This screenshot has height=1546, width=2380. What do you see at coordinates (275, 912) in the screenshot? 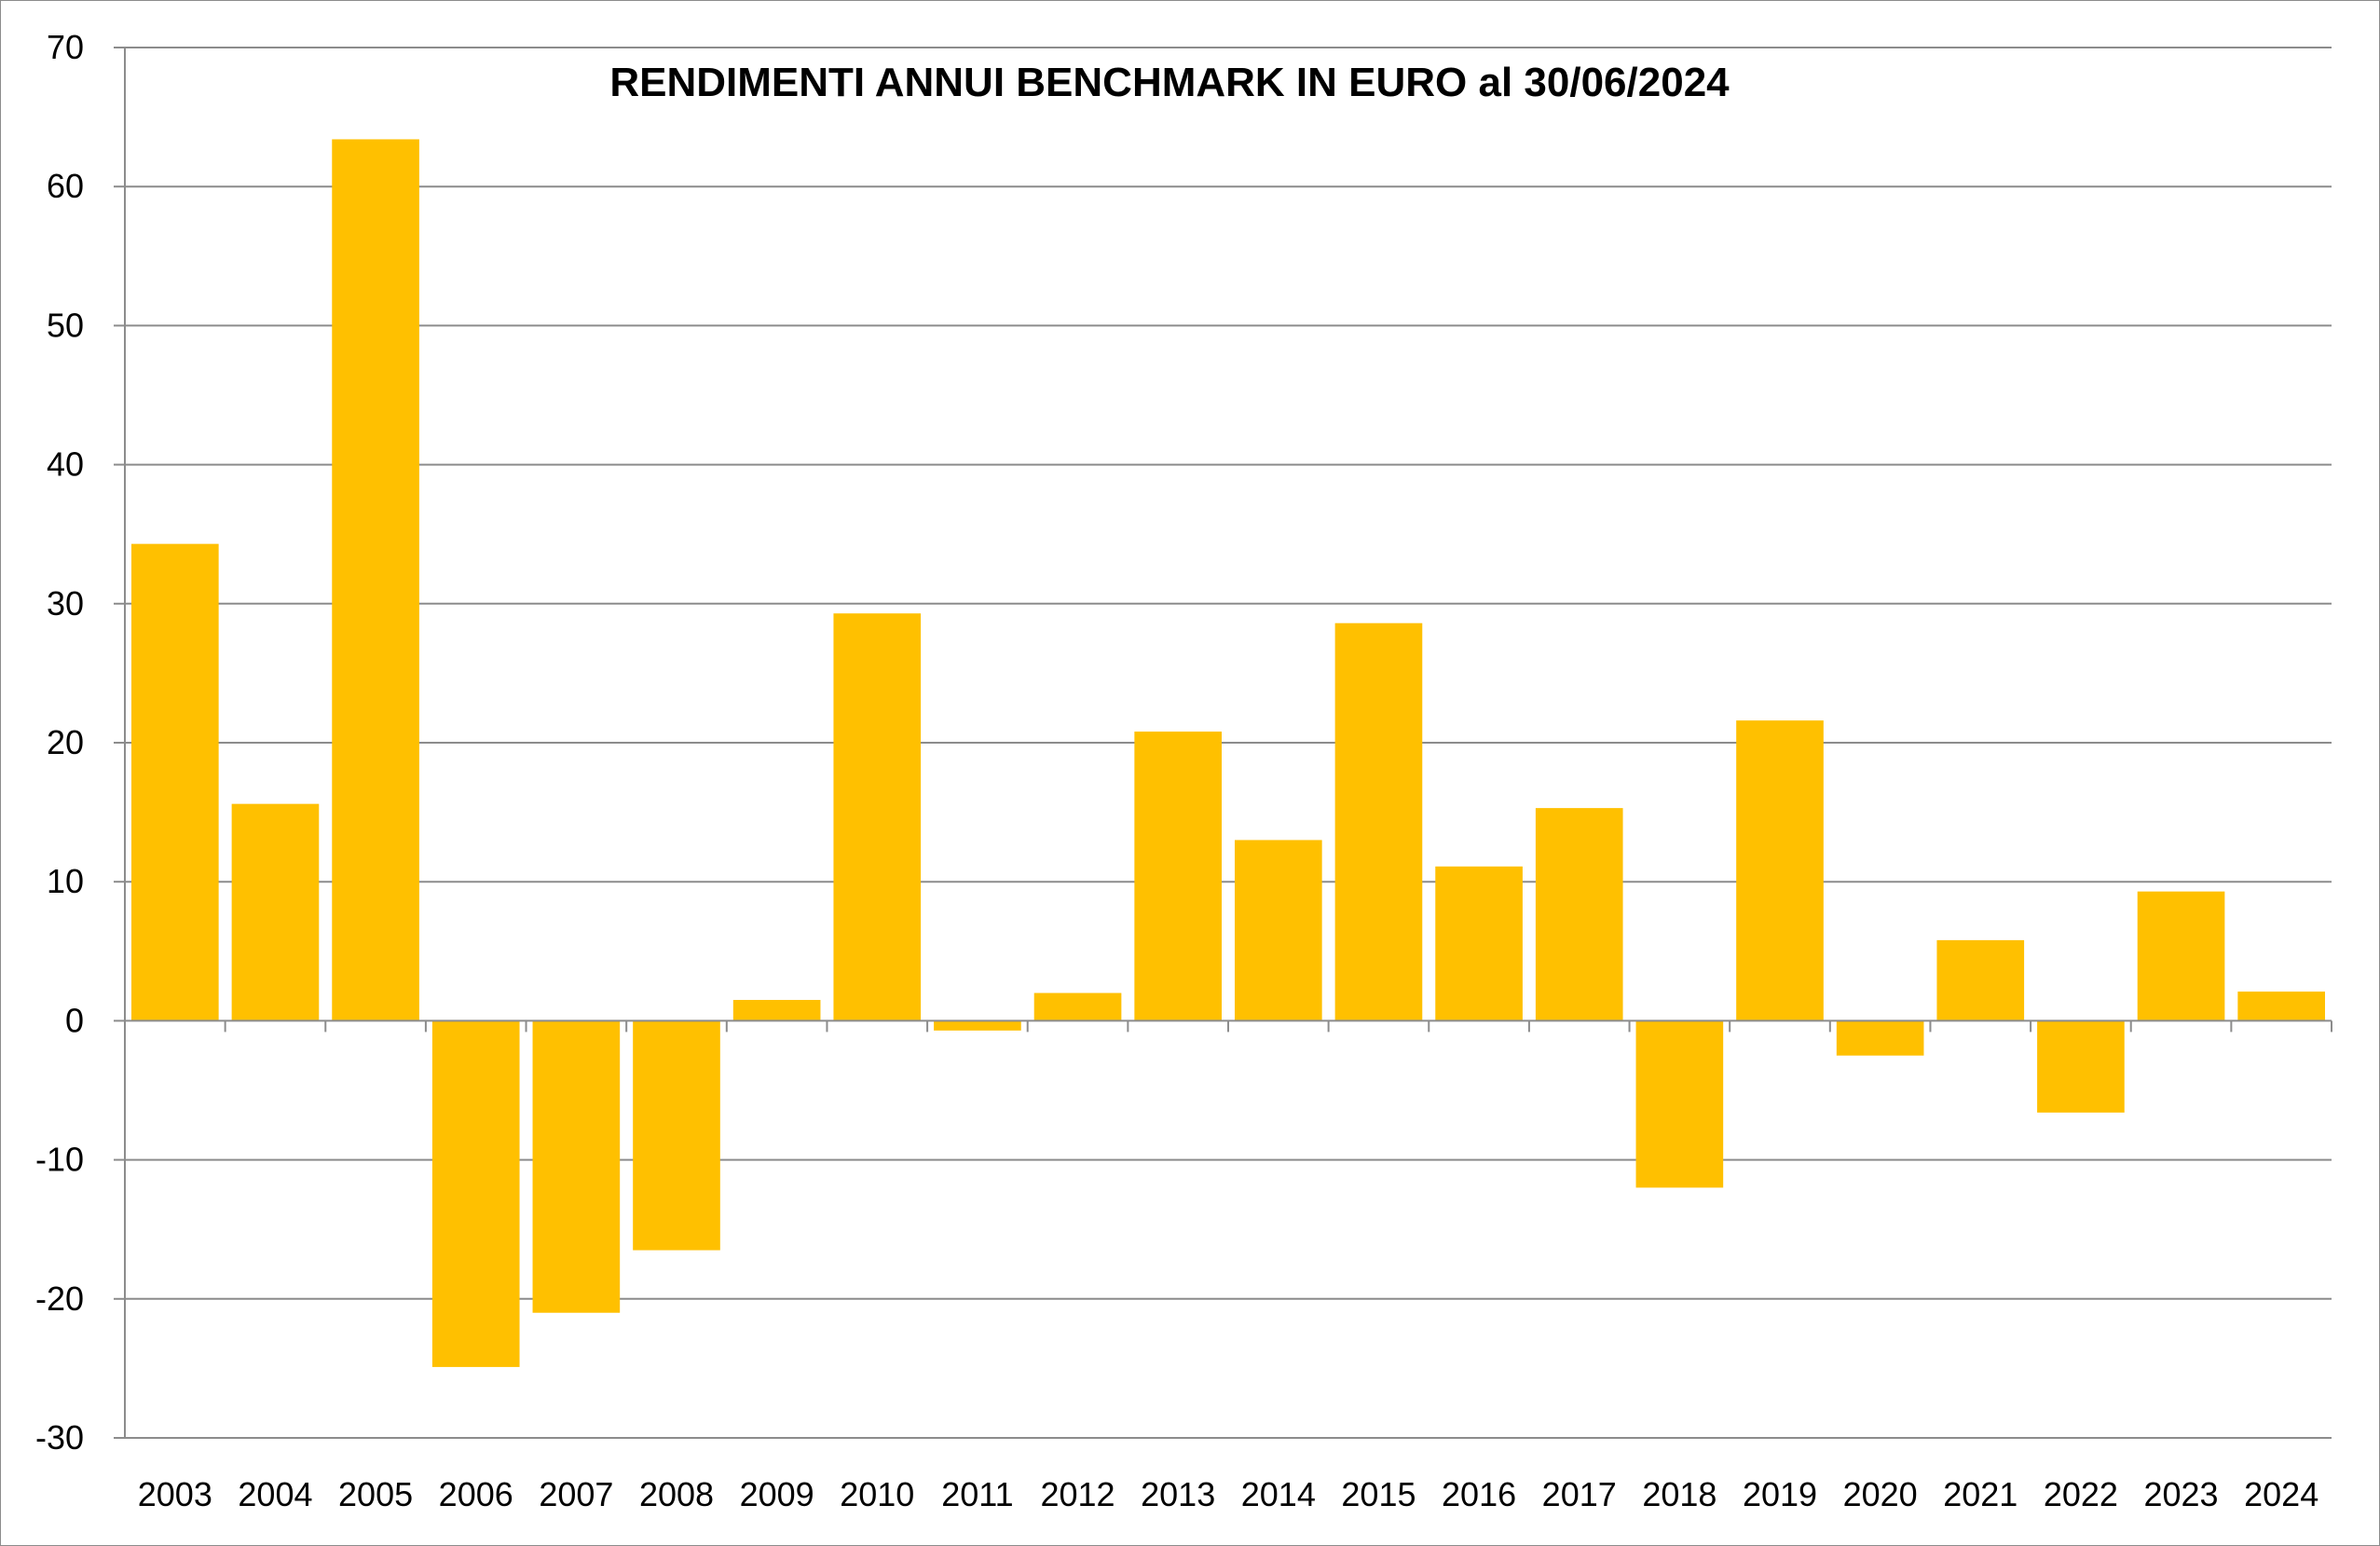
I see `bar-2004` at bounding box center [275, 912].